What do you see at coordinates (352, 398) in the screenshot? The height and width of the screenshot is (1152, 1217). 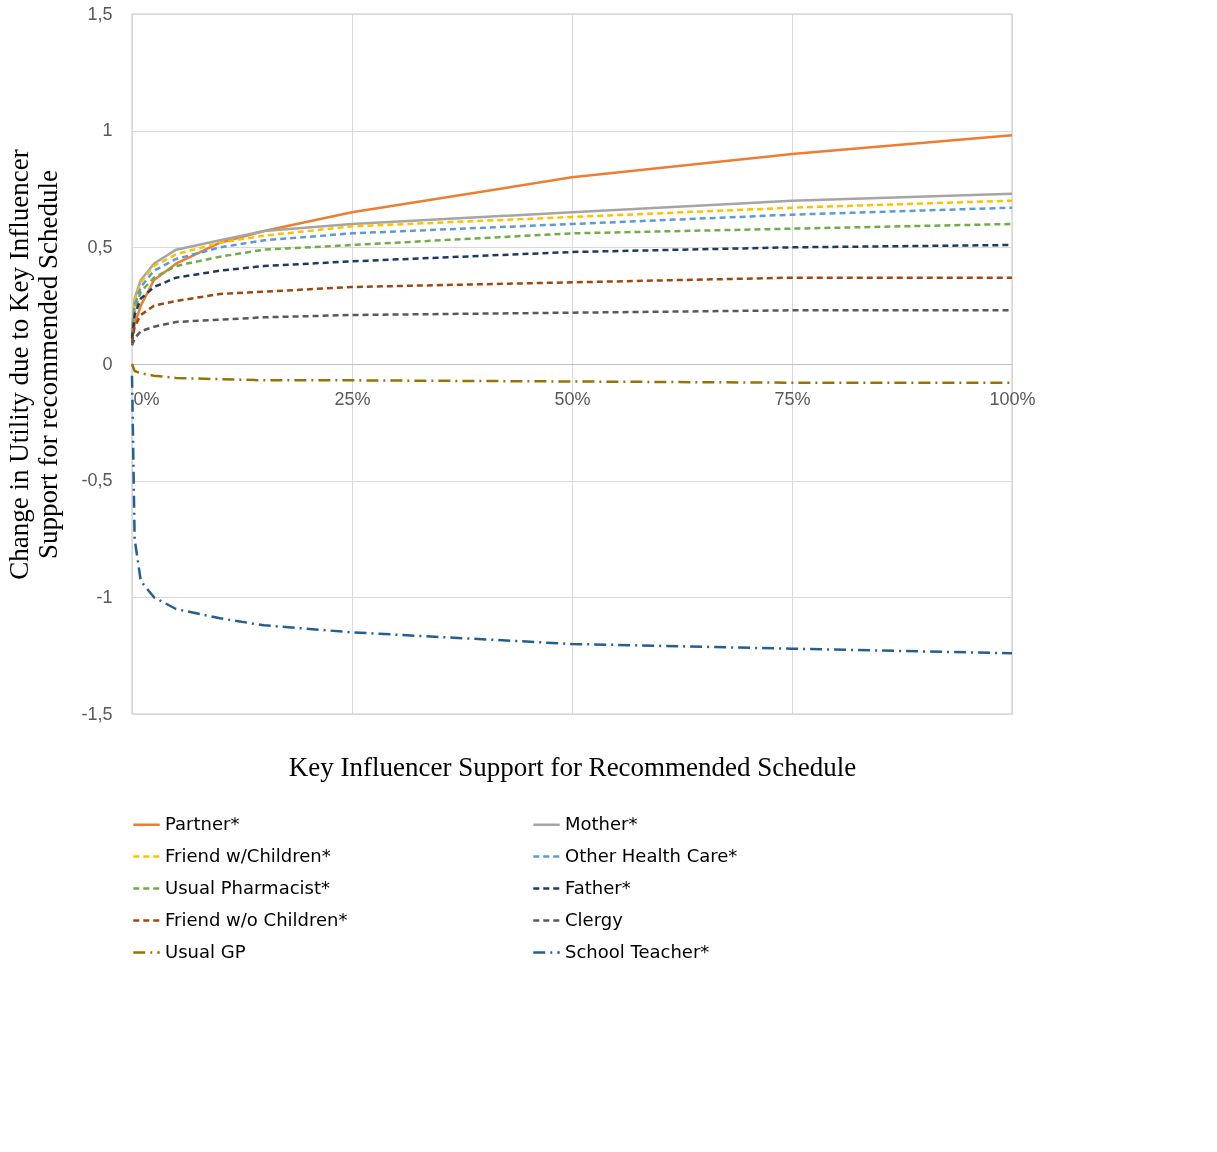 I see `x-tick-label: 25%` at bounding box center [352, 398].